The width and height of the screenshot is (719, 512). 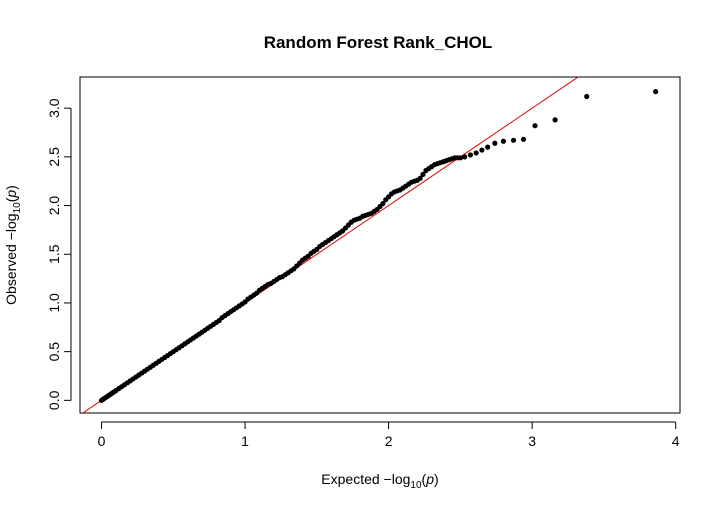 I want to click on y-axis-label: Observed −log10(p), so click(x=13, y=245).